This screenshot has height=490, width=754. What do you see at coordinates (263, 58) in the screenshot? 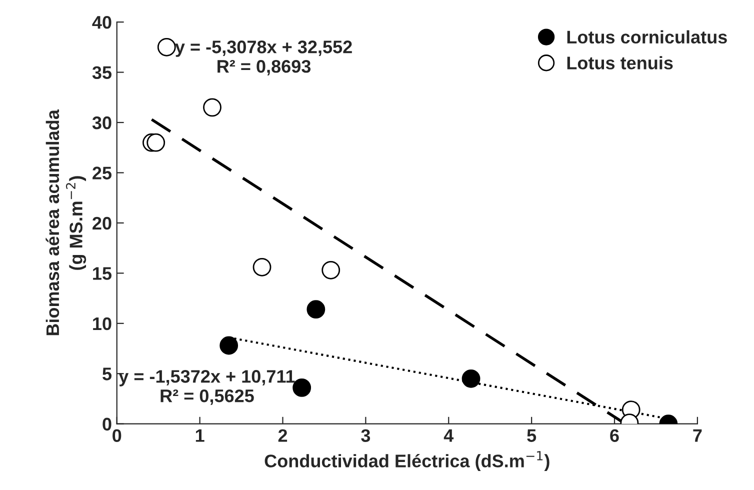
I see `annotation: y = -5,3078x + 32,552 R² = 0,8693` at bounding box center [263, 58].